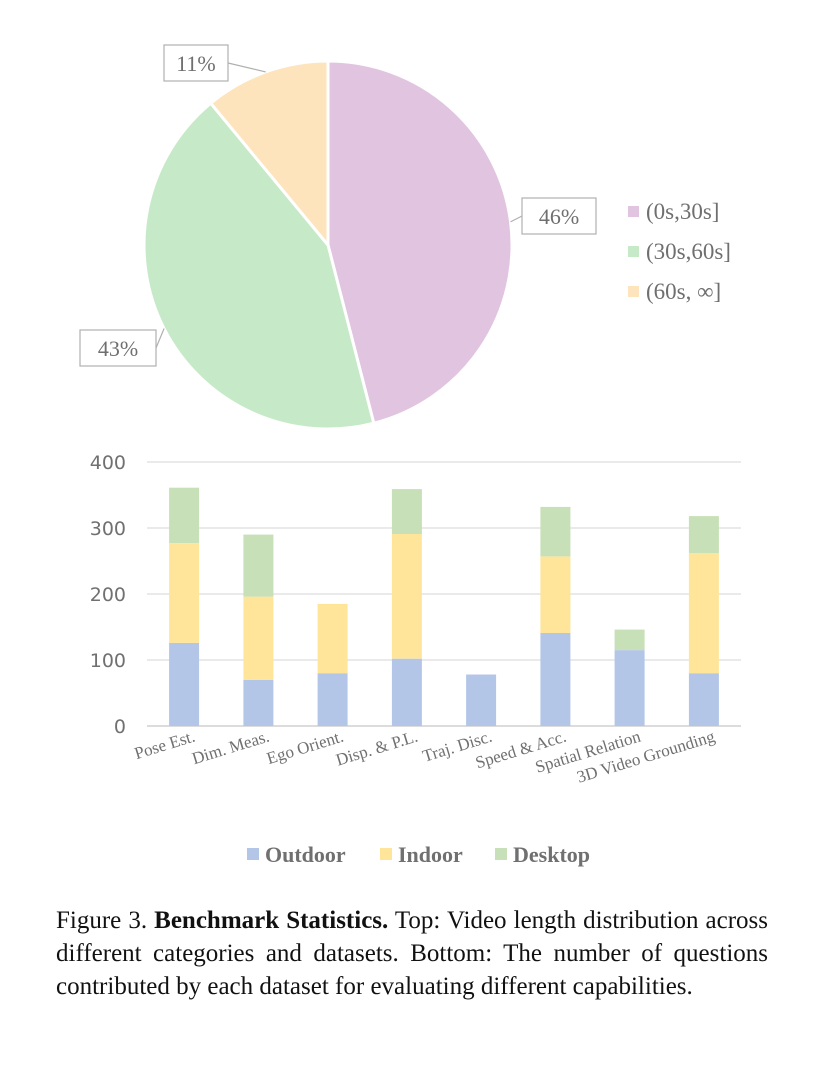  What do you see at coordinates (108, 595) in the screenshot?
I see `y-tick-label: 200` at bounding box center [108, 595].